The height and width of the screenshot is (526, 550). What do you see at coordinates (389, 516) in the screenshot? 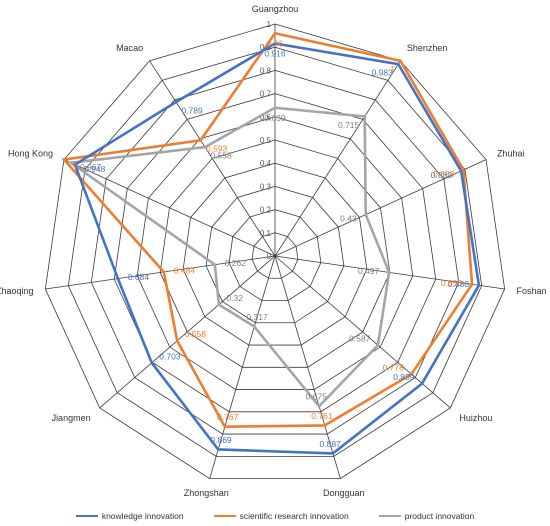
I see `legend-swatch-product` at bounding box center [389, 516].